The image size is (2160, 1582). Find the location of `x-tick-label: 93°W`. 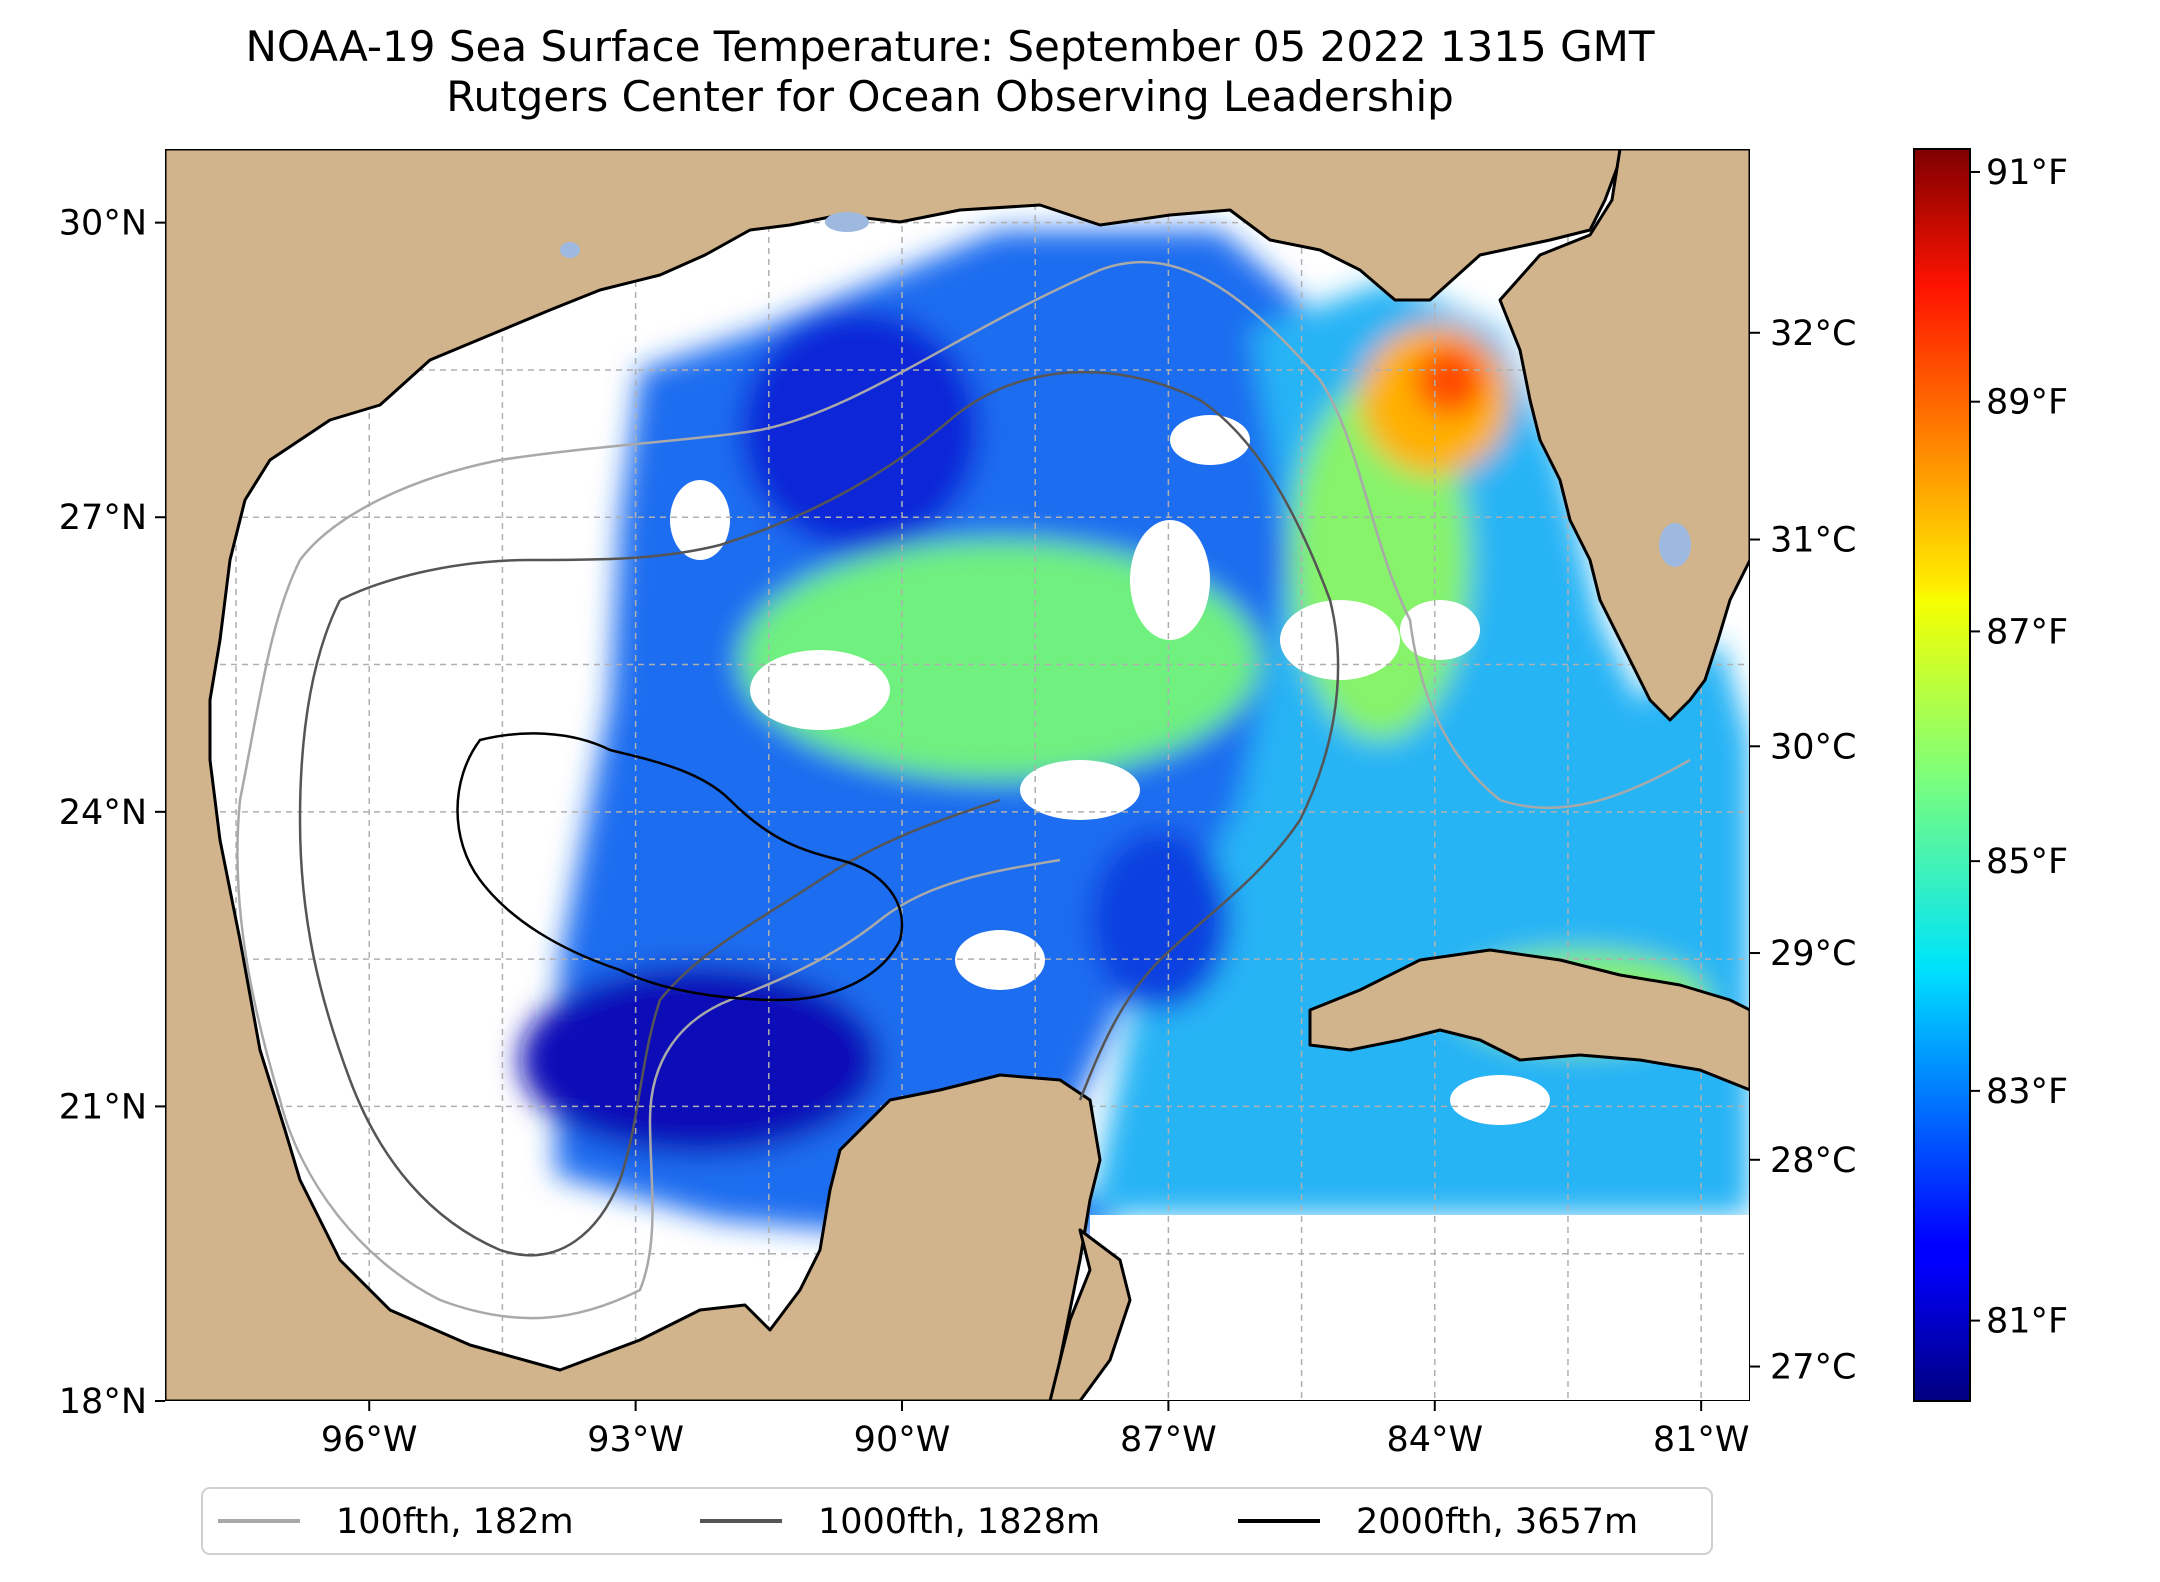

x-tick-label: 93°W is located at coordinates (635, 1440).